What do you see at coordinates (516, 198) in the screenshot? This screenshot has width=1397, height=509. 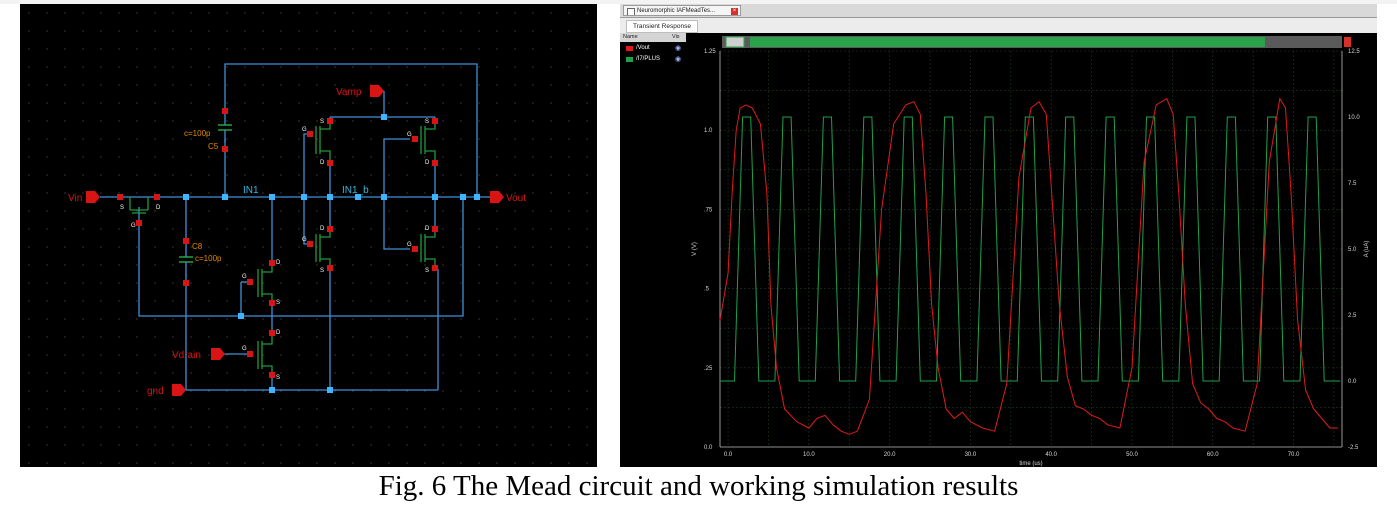 I see `label-vout: Vout` at bounding box center [516, 198].